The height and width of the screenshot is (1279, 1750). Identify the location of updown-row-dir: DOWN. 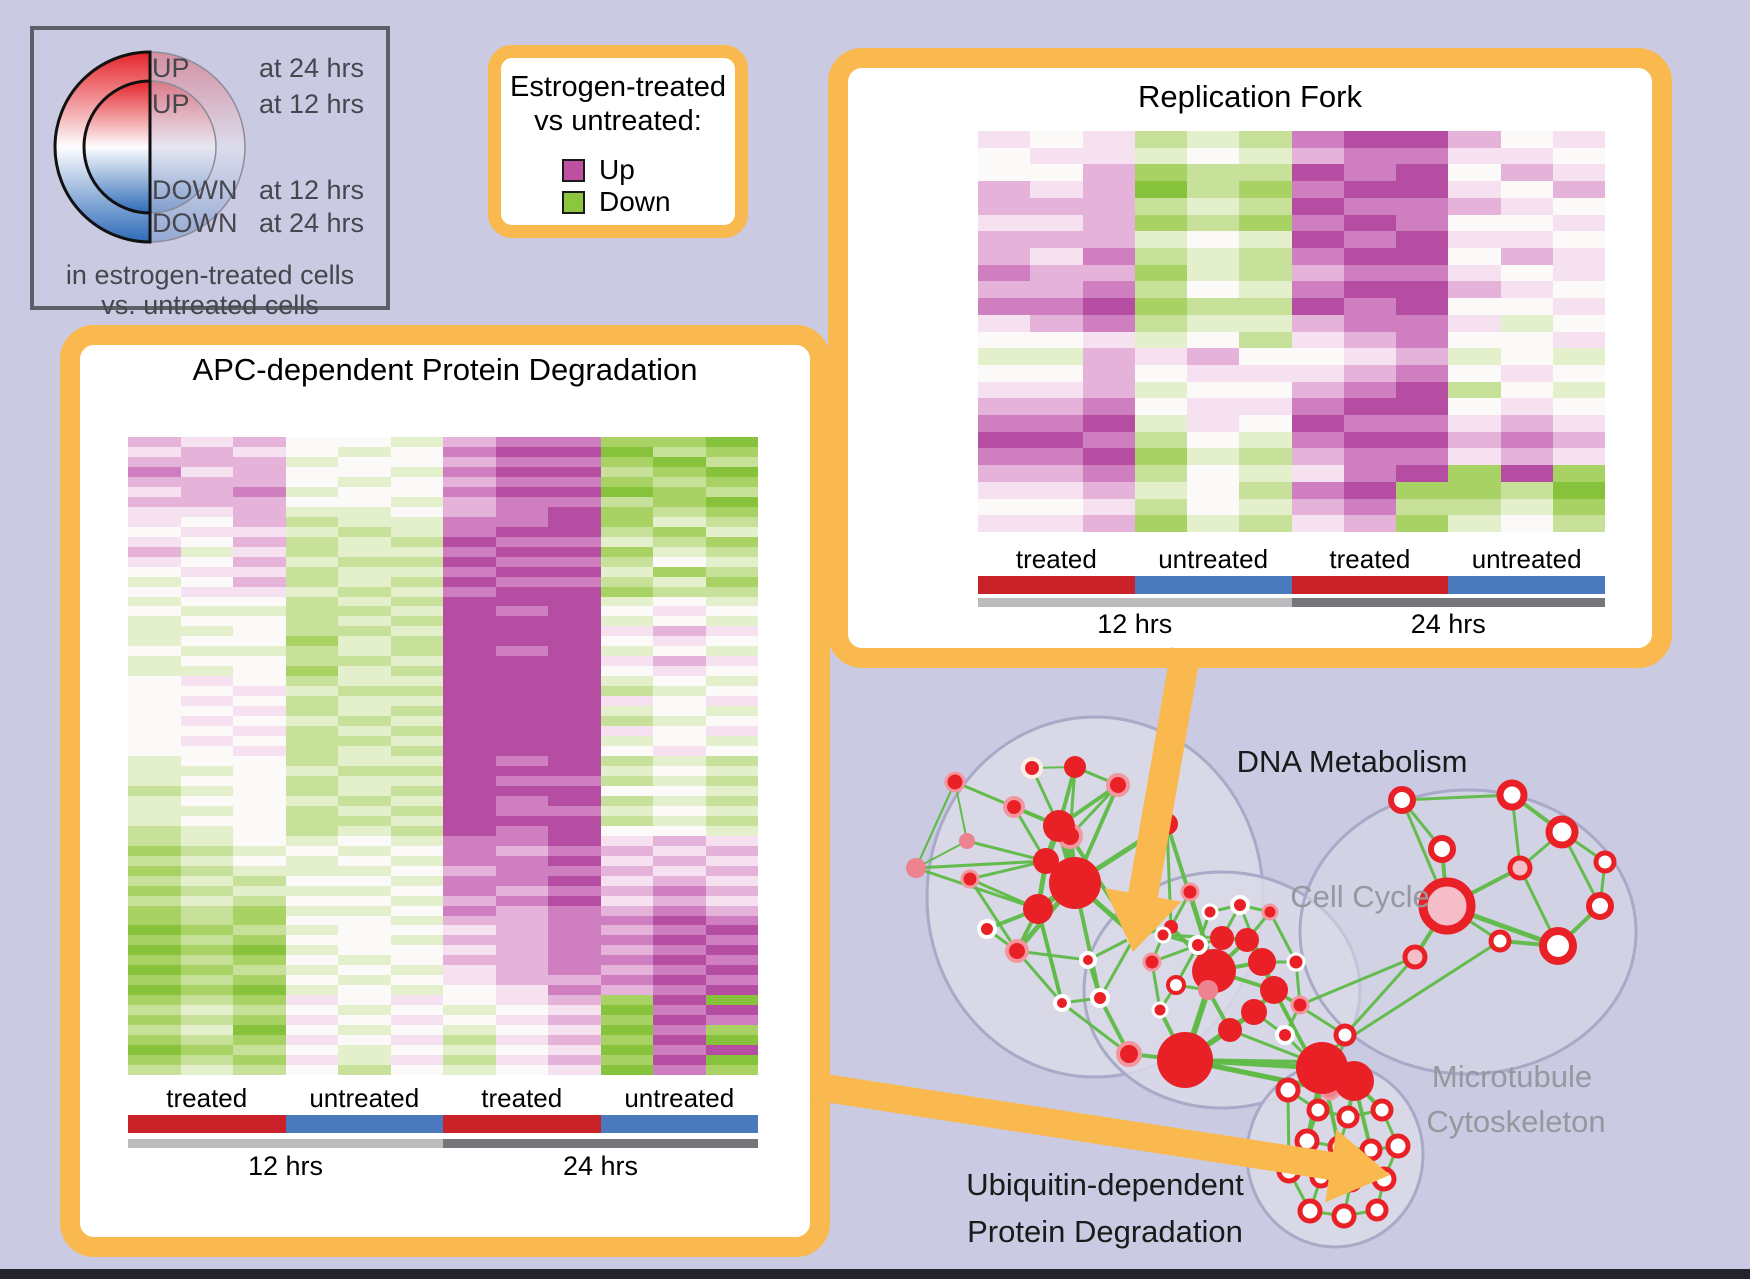
(195, 190).